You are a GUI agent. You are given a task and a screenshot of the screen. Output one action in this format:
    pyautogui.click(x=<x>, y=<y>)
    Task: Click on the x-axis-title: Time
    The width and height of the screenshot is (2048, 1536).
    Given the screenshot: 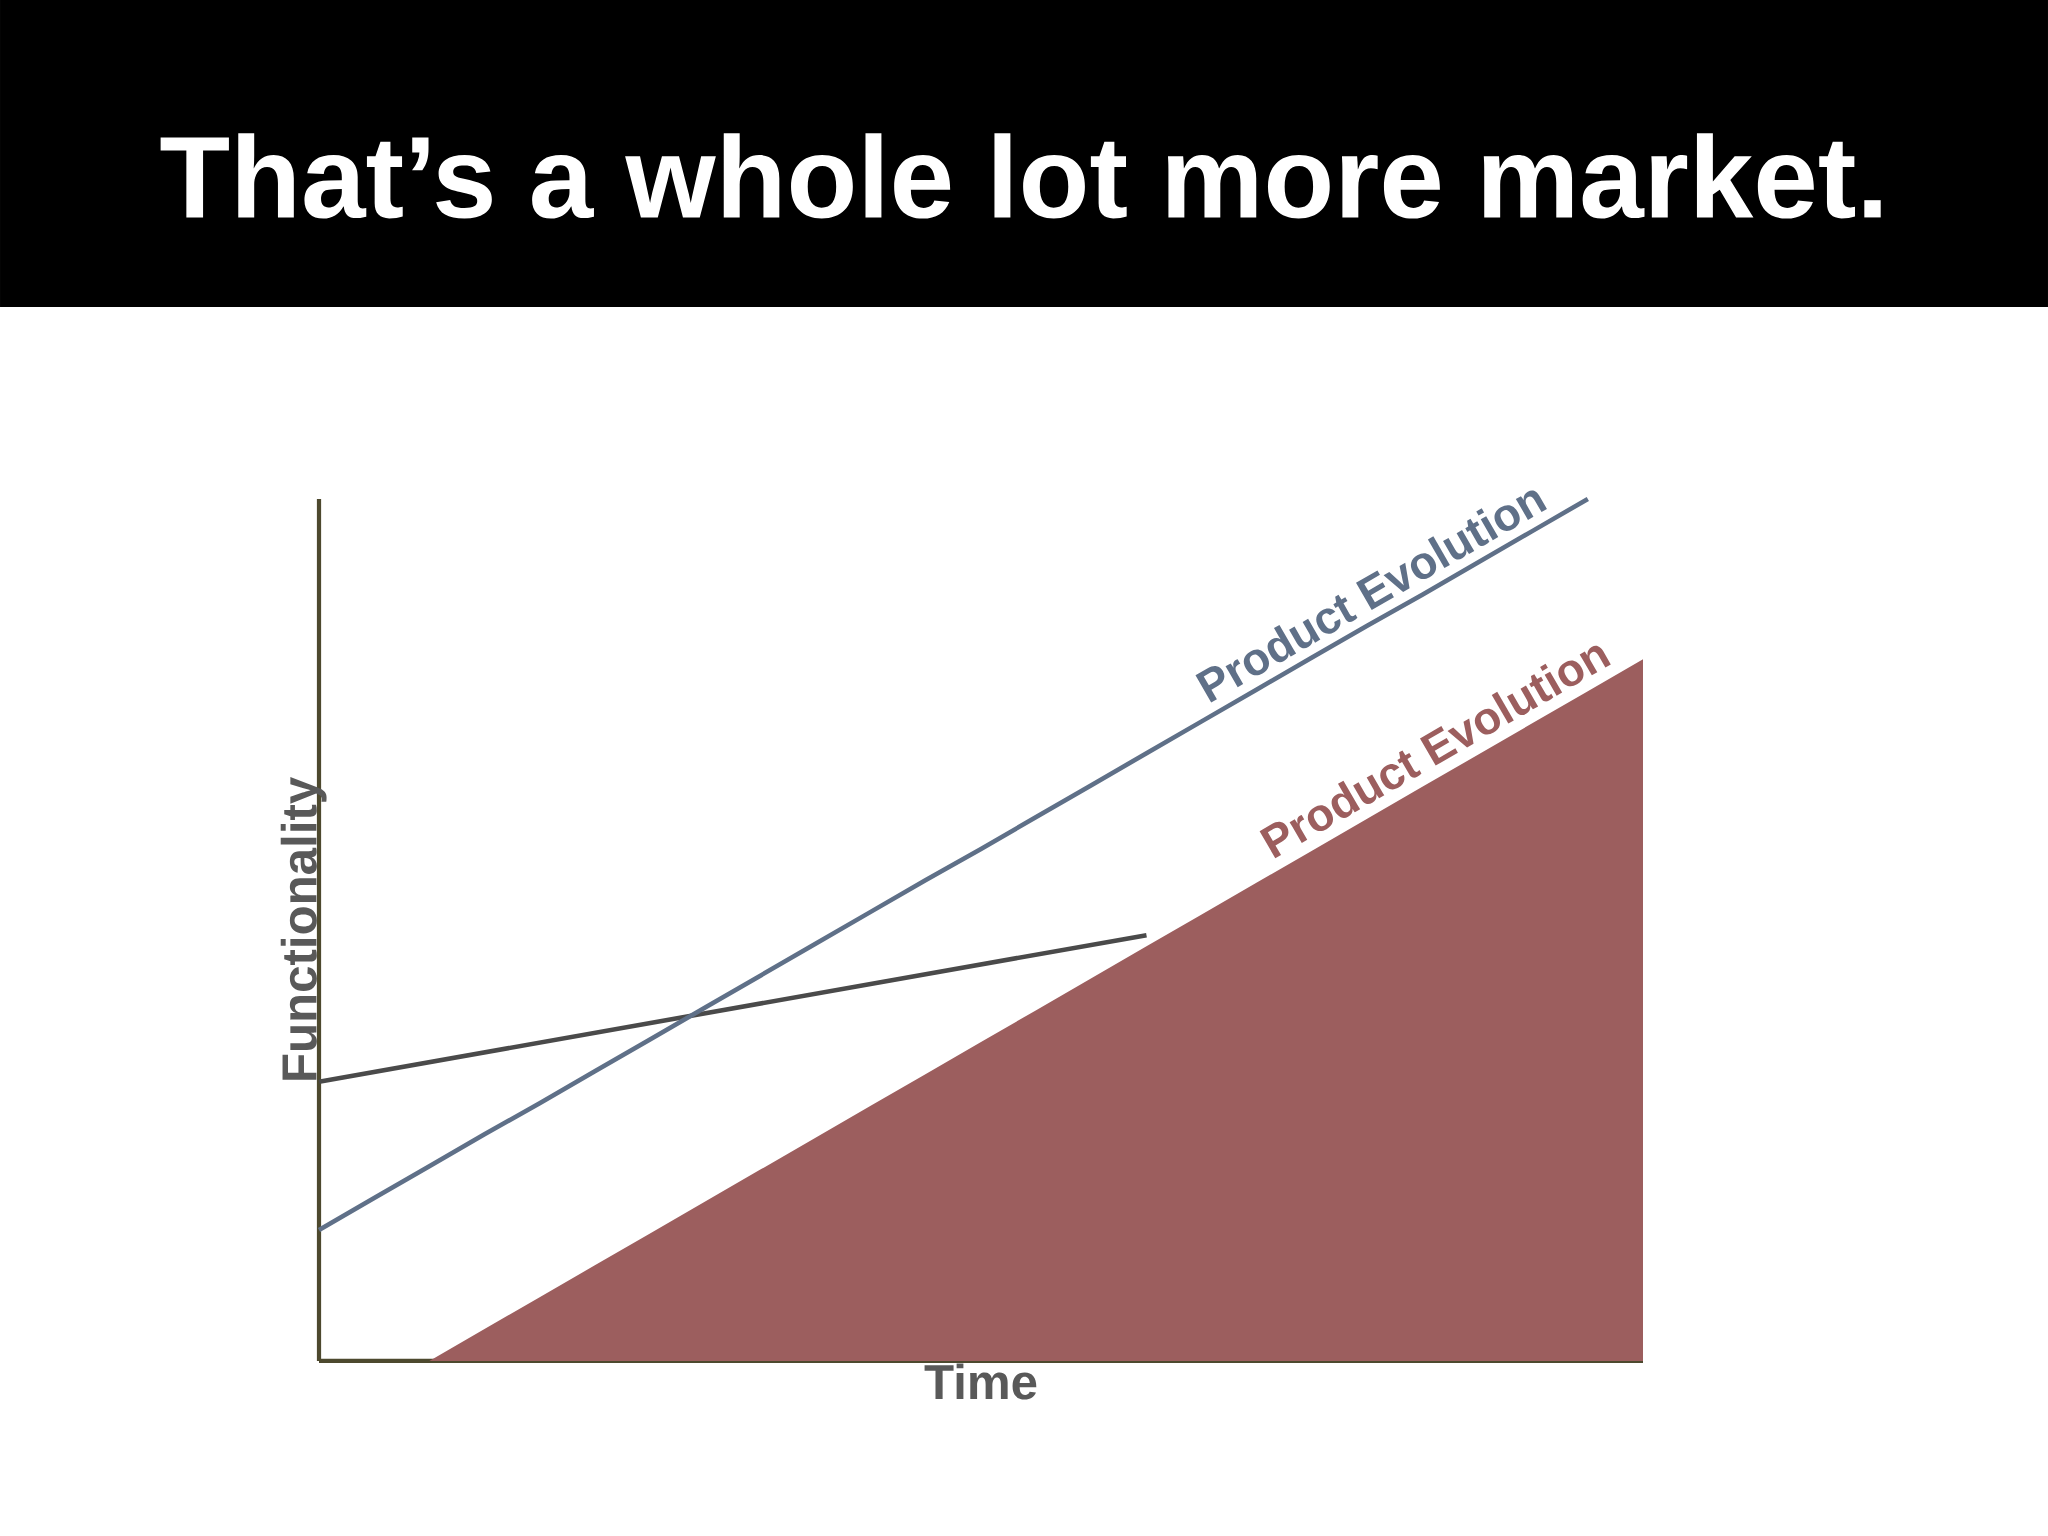 What is the action you would take?
    pyautogui.click(x=980, y=1381)
    